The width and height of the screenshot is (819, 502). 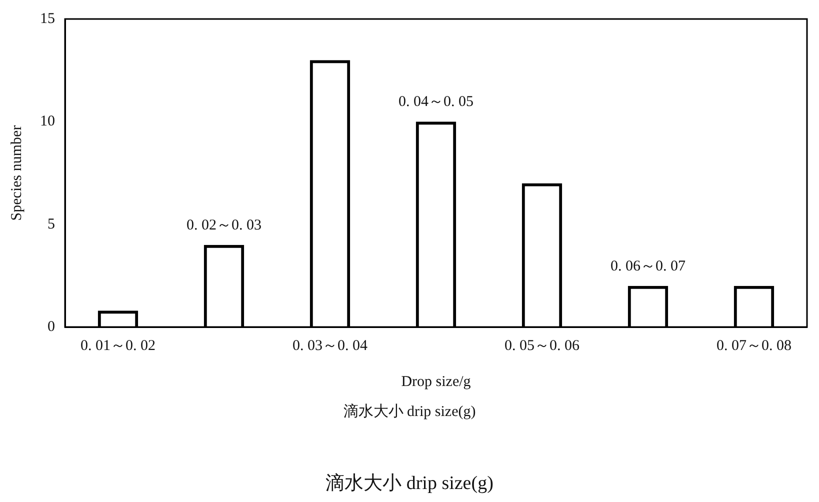 What do you see at coordinates (51, 326) in the screenshot?
I see `y-tick-label: 0` at bounding box center [51, 326].